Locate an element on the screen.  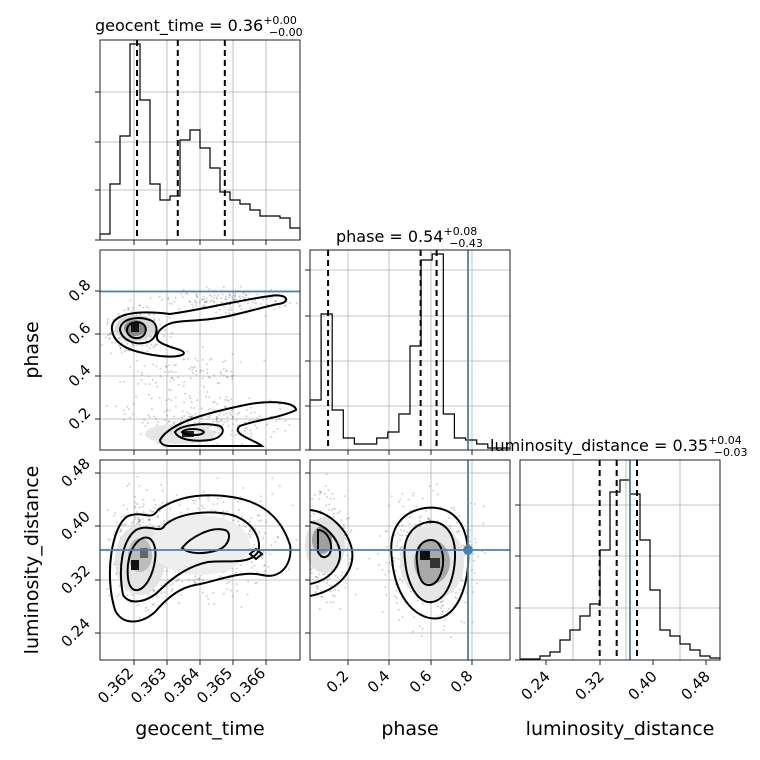
y-tick-label-distance-0.48: 0.48 is located at coordinates (75, 472).